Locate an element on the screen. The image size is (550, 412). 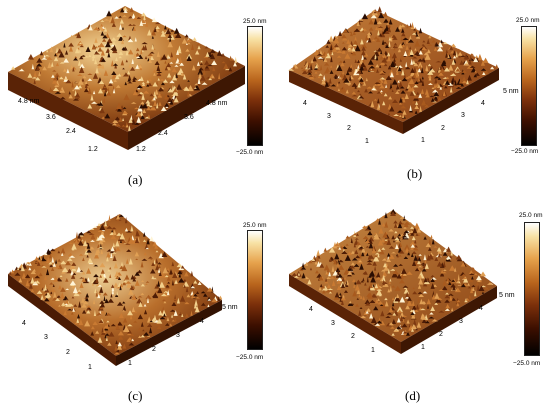
scale-max-label: 25.0 nm is located at coordinates (255, 21).